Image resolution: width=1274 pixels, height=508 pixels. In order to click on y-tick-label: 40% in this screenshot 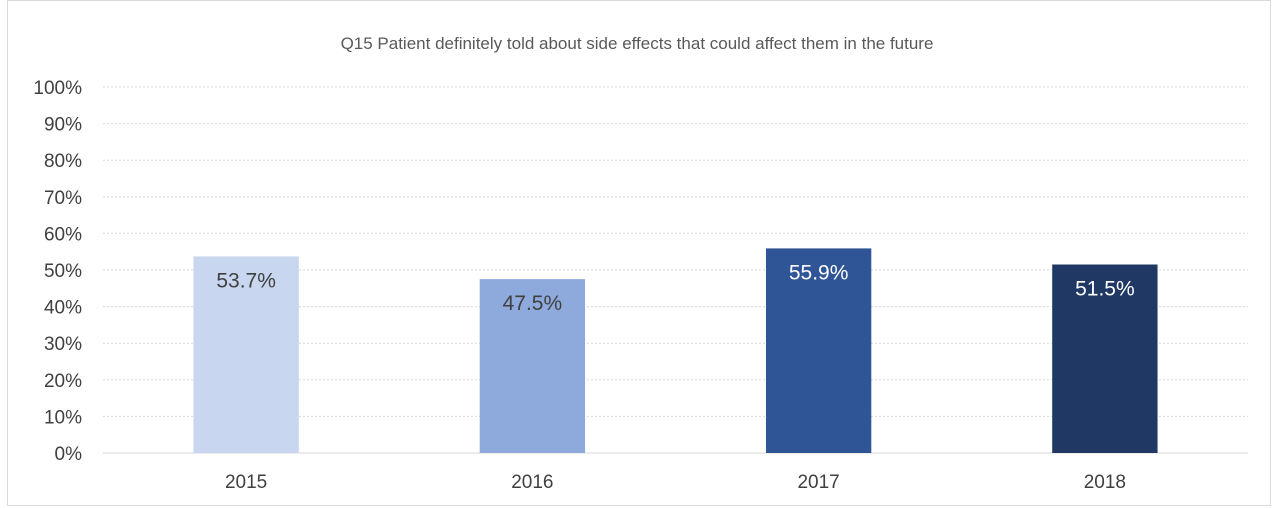, I will do `click(63, 308)`.